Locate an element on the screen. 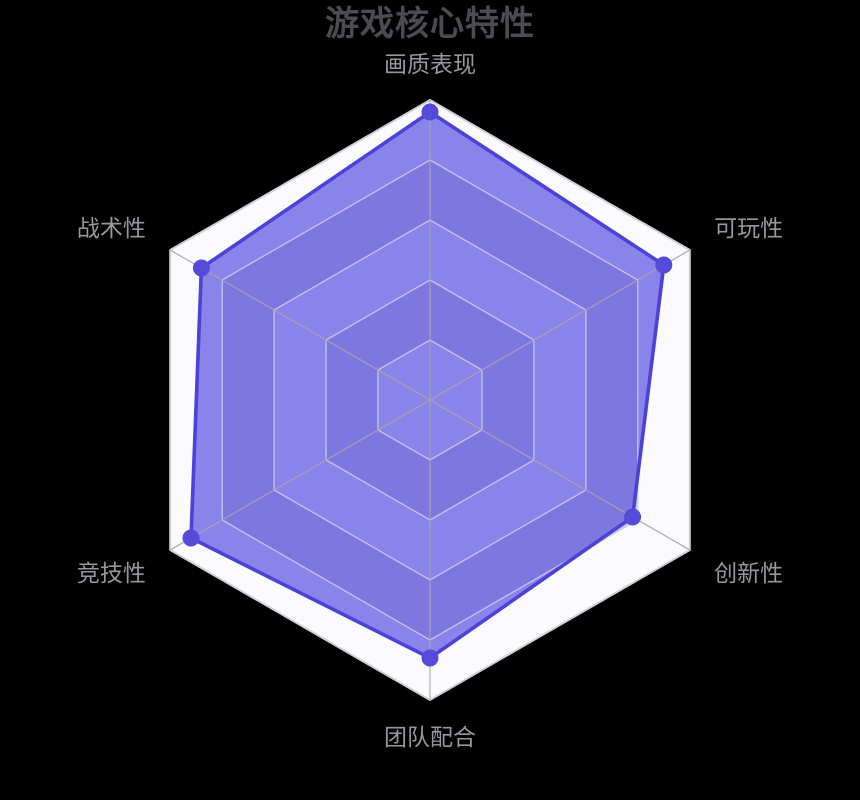 This screenshot has height=800, width=860. radar-axis-label: 画质表现 is located at coordinates (430, 64).